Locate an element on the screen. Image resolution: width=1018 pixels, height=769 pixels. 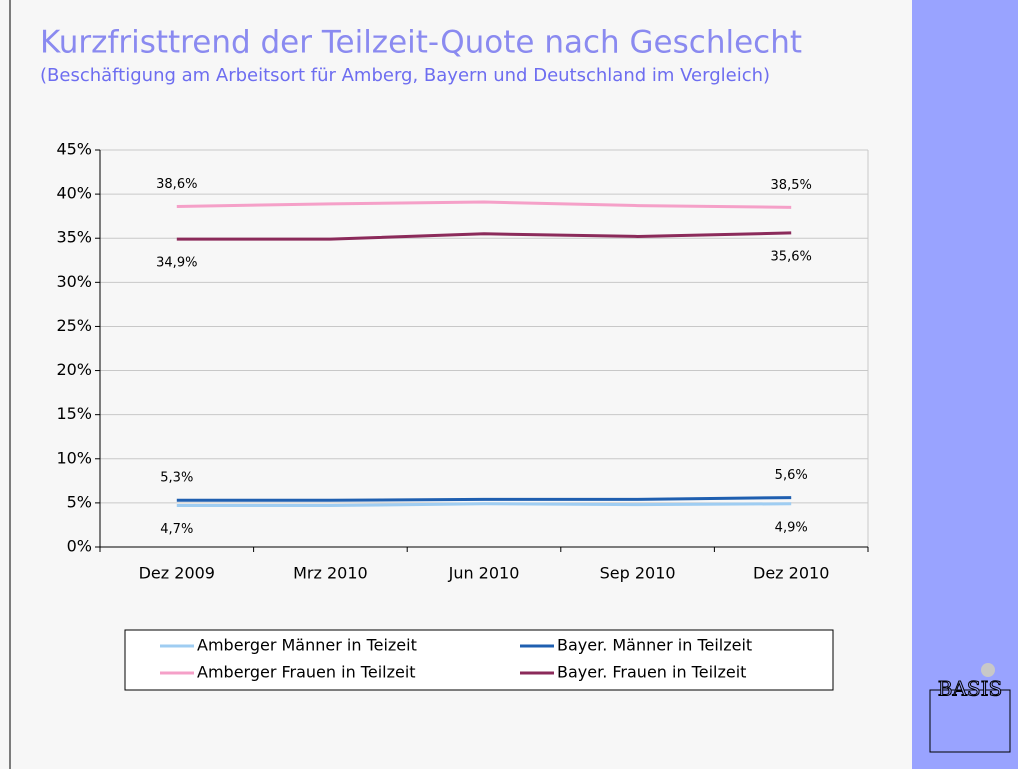
side-band is located at coordinates (965, 384).